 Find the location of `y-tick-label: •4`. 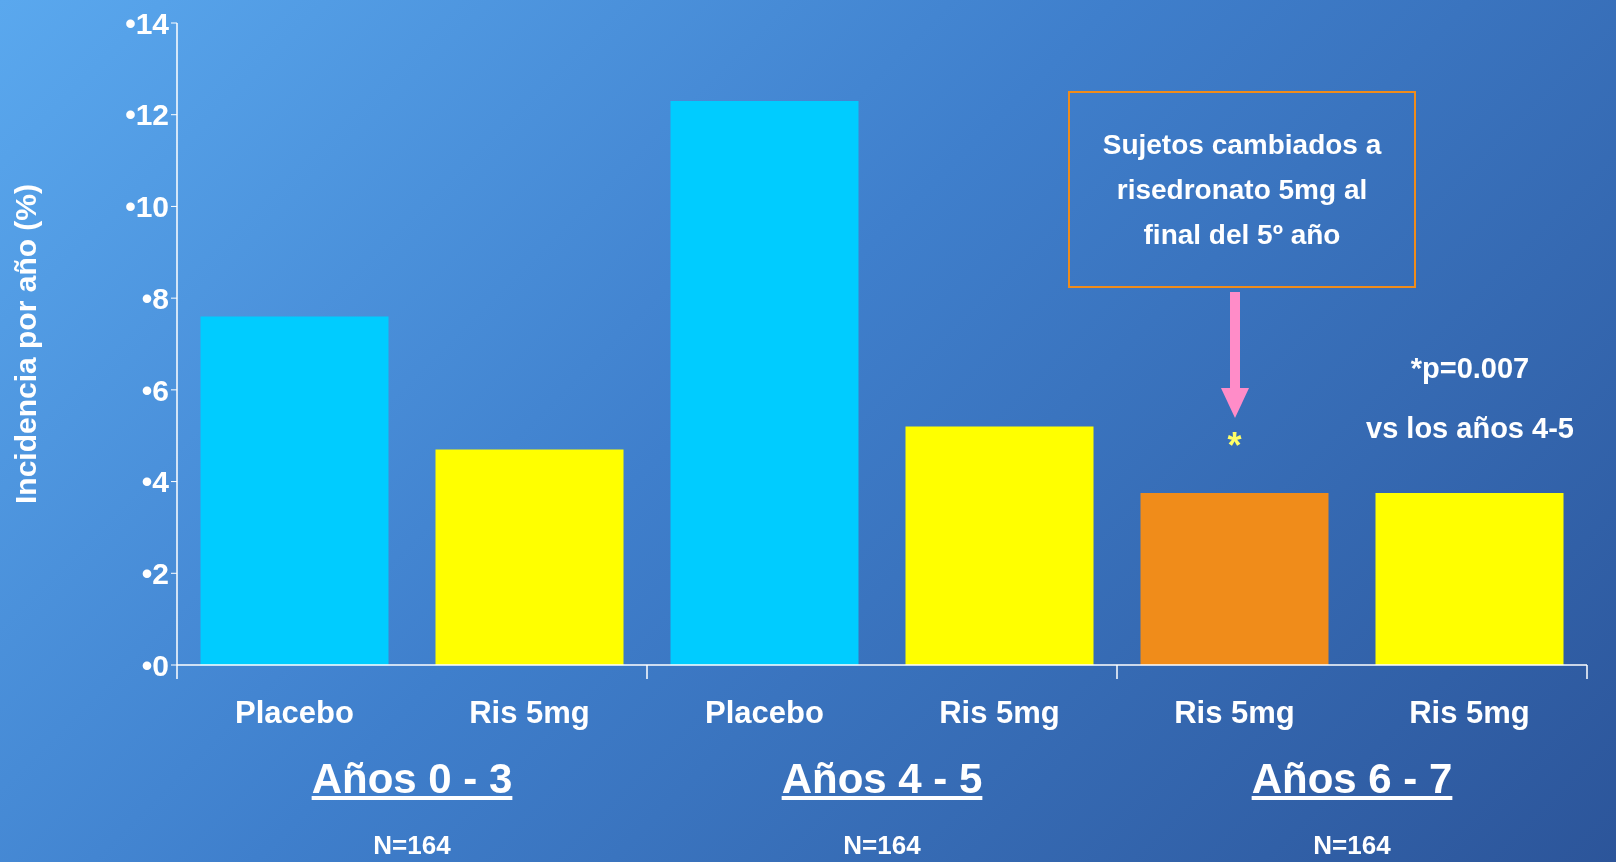

y-tick-label: •4 is located at coordinates (155, 482).